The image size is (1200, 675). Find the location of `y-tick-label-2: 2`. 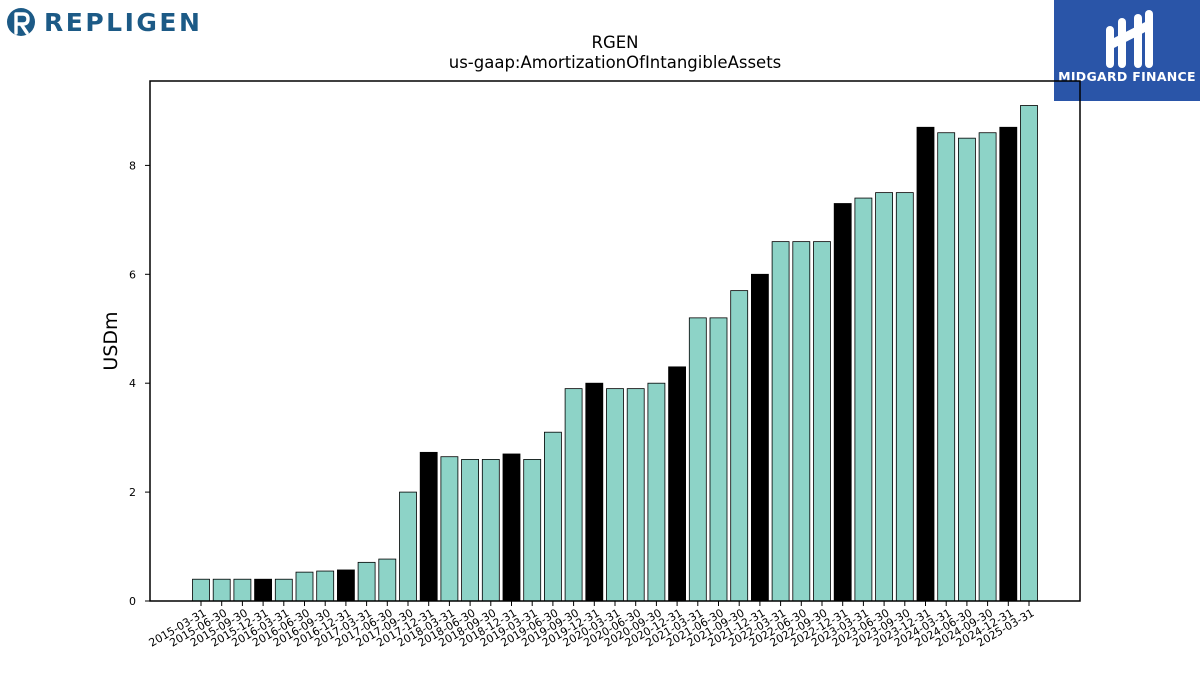

y-tick-label-2: 2 is located at coordinates (132, 492).